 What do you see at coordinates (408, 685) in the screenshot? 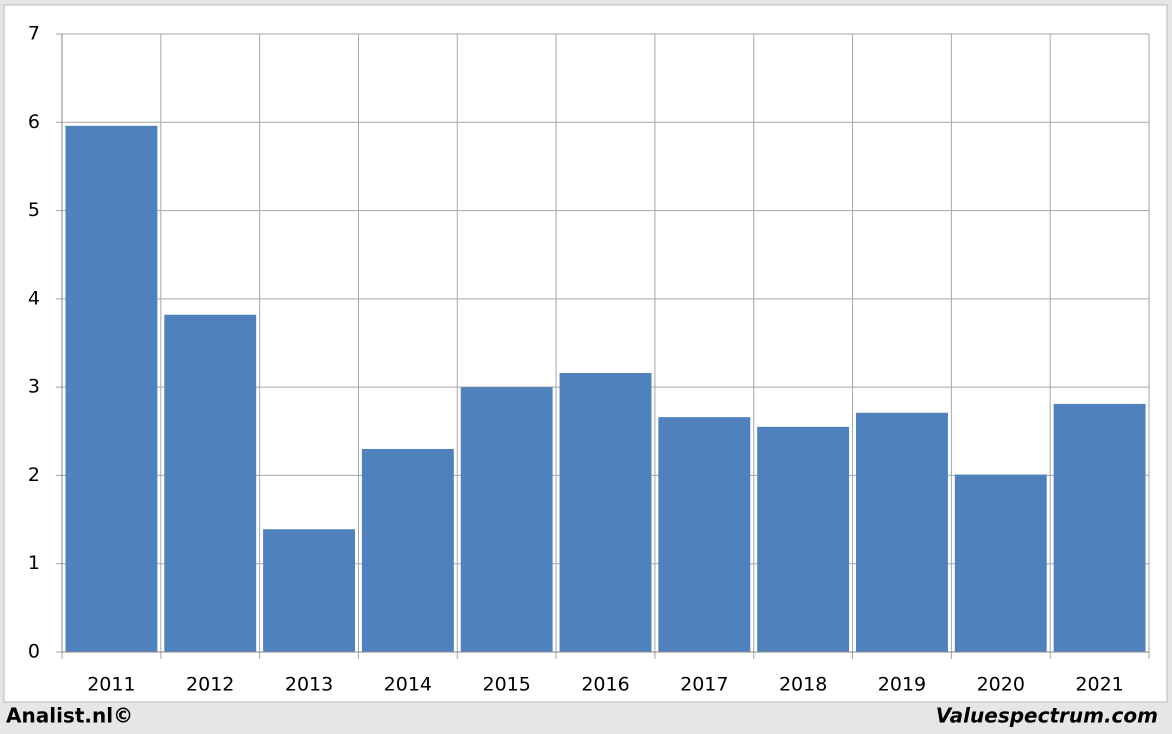
I see `x-tick-label: 2014` at bounding box center [408, 685].